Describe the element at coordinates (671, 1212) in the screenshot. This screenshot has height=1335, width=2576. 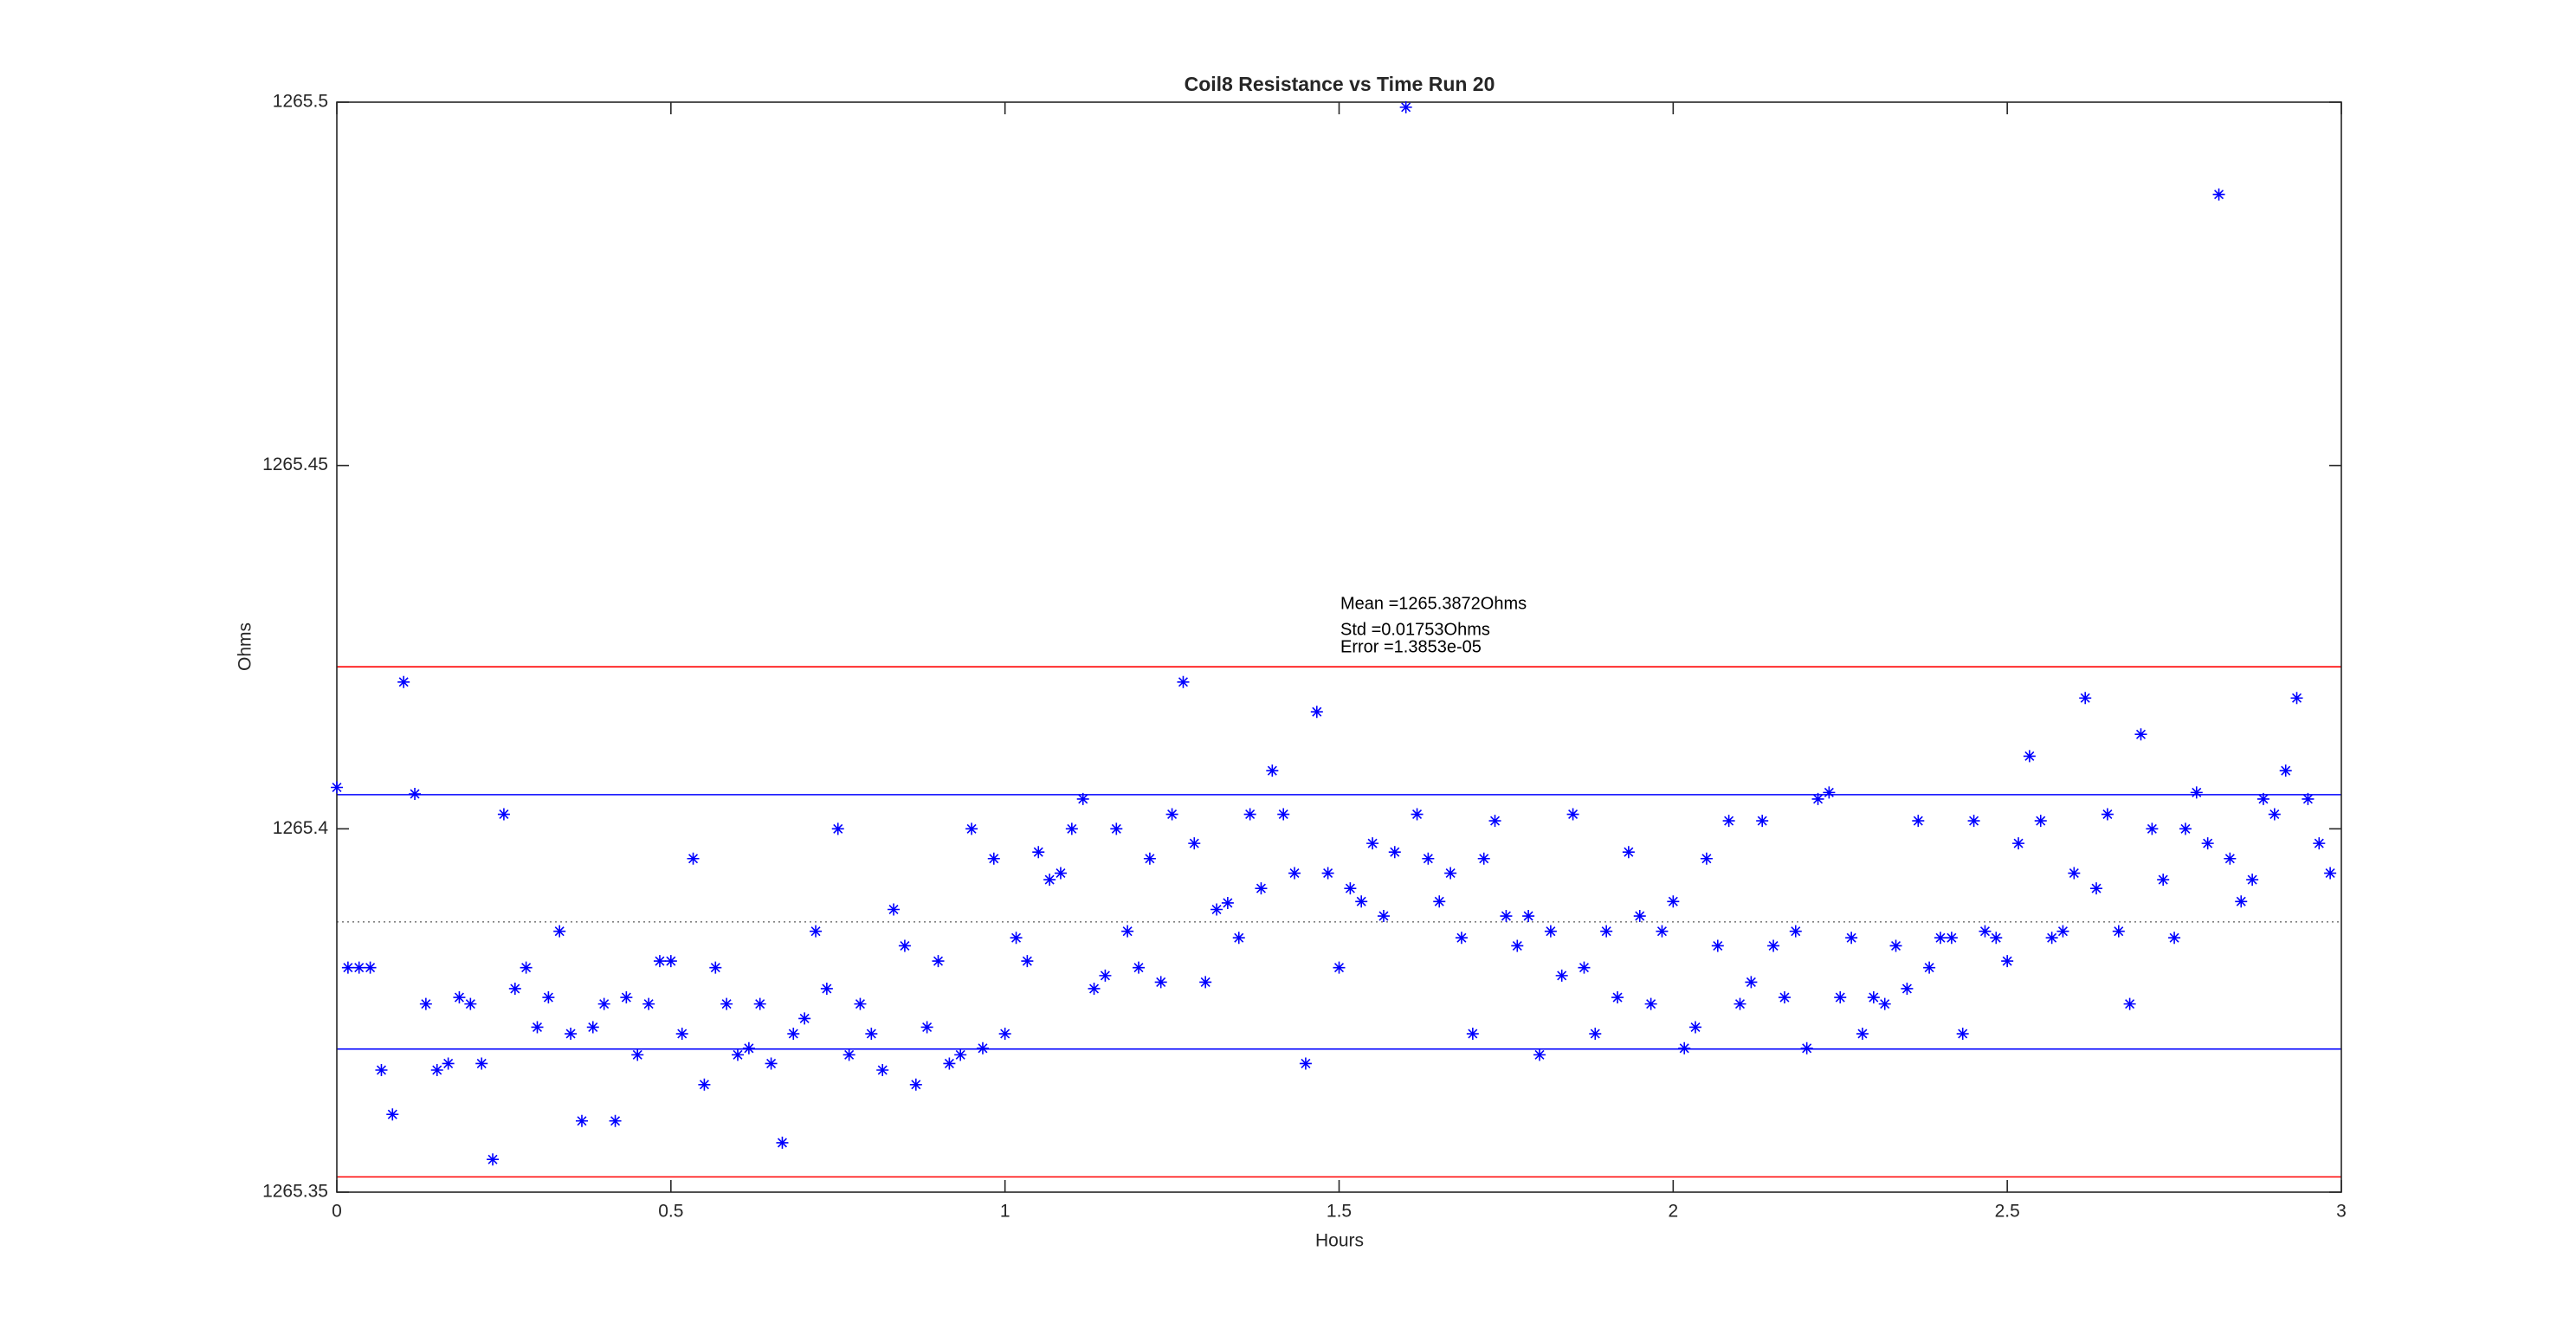
I see `x-tick-label: 0.5` at that location.